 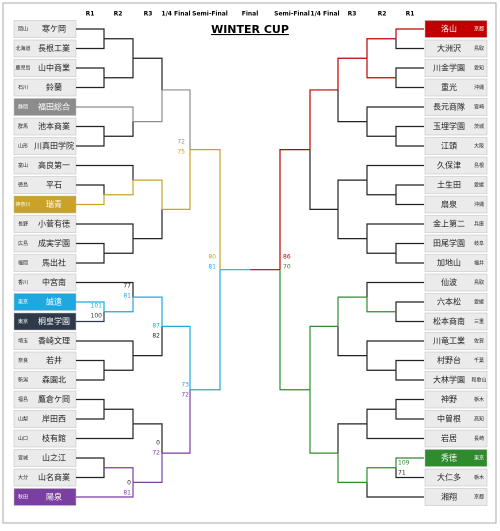 What do you see at coordinates (382, 14) in the screenshot?
I see `round-header: R2` at bounding box center [382, 14].